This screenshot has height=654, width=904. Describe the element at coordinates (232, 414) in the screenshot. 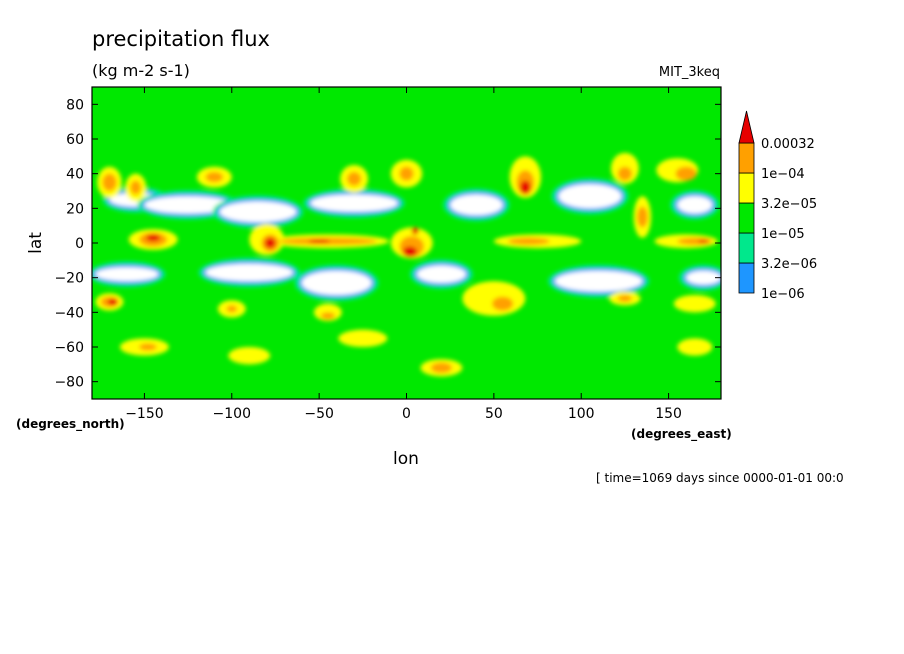

I see `x-tick-label: −100` at that location.